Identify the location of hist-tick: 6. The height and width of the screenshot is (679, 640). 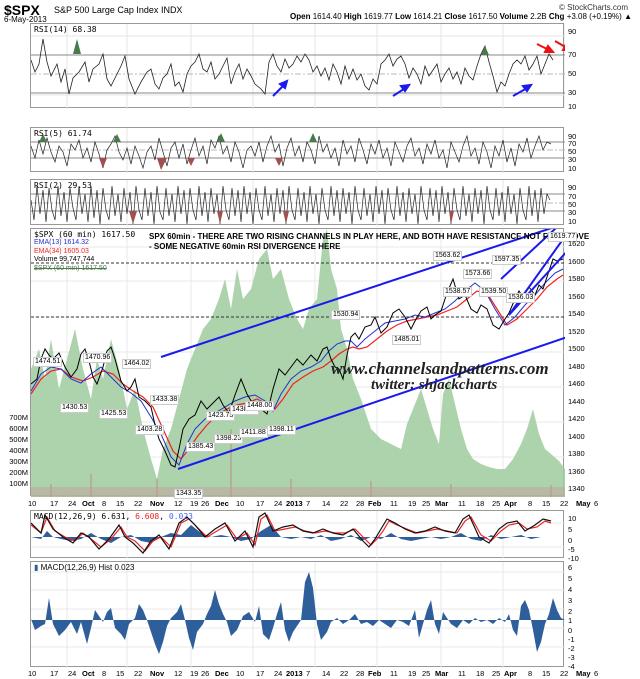
(570, 567).